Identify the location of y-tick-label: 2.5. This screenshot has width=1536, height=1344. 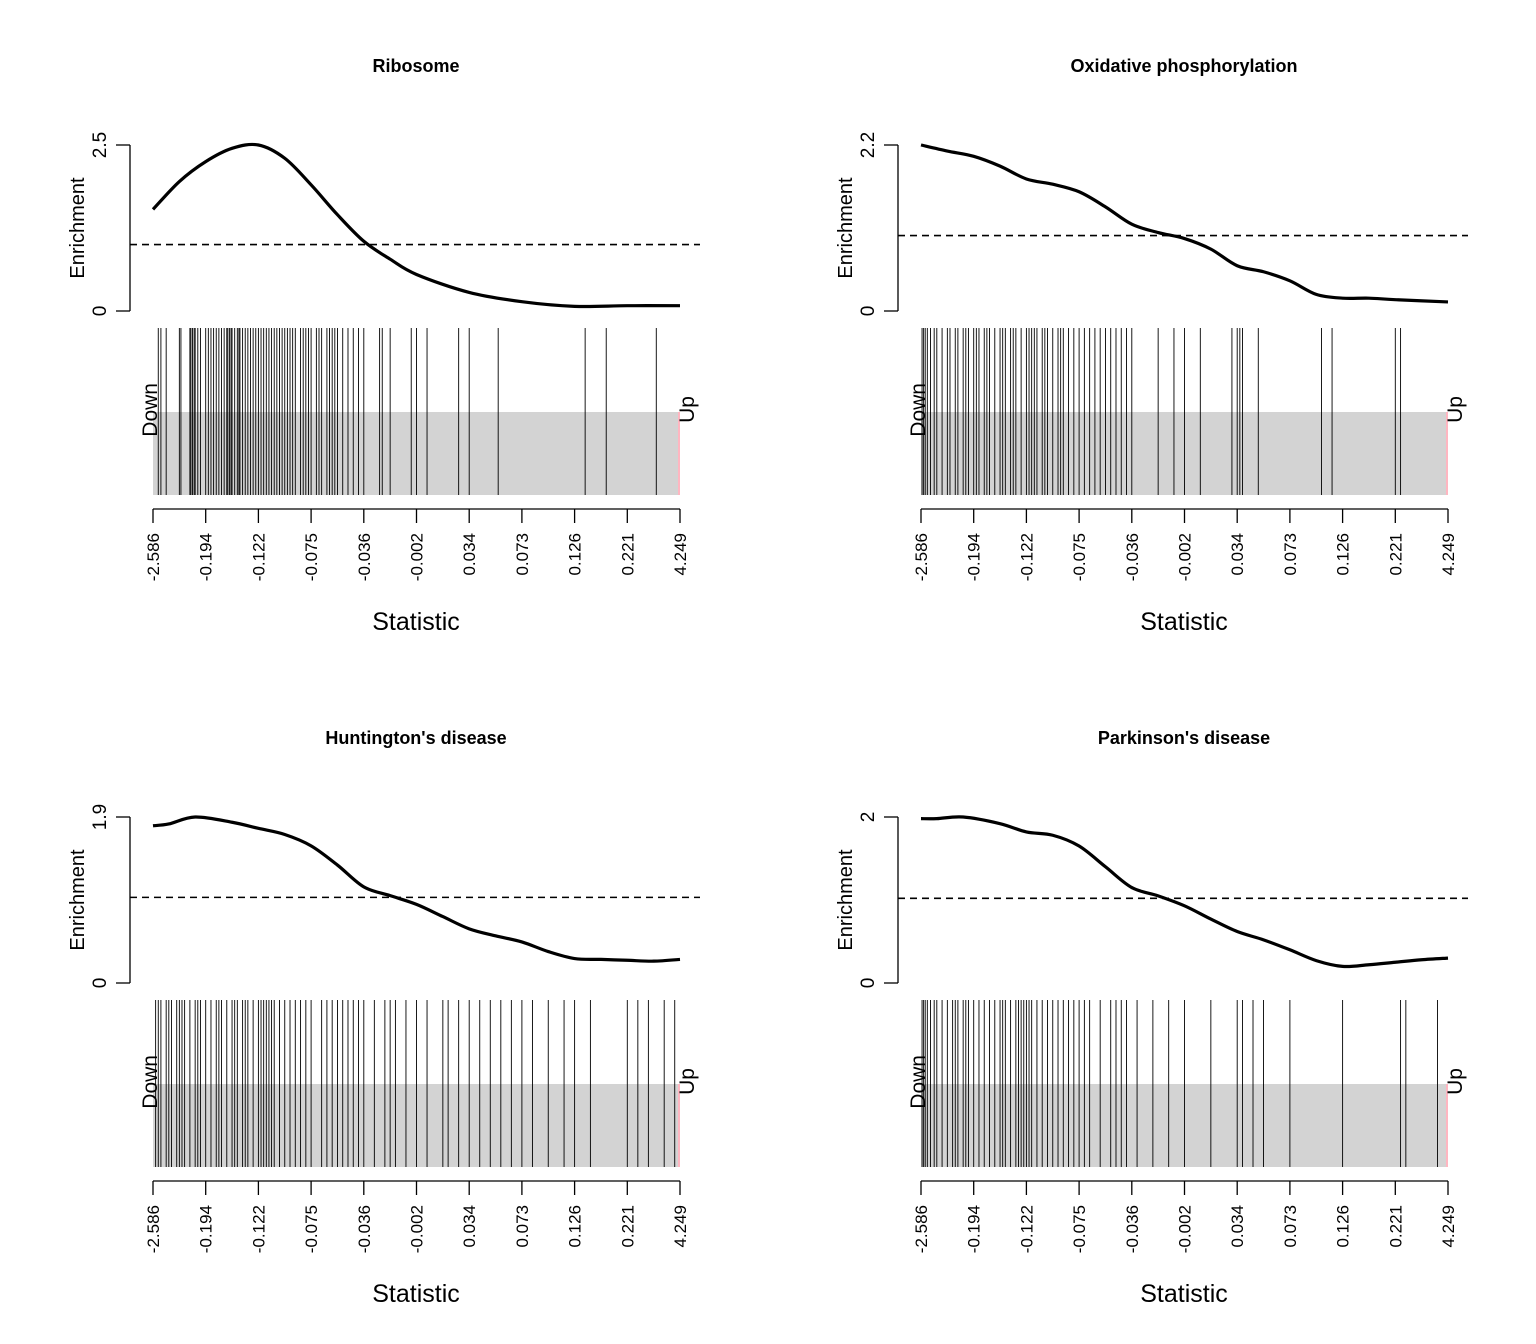
(100, 145).